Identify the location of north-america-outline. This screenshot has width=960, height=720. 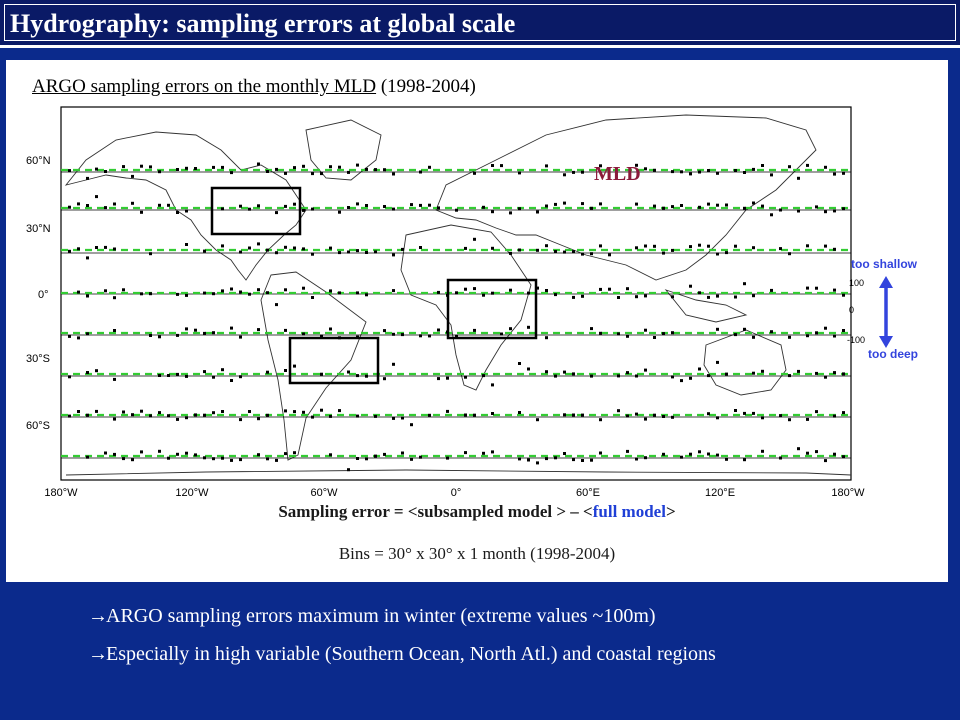
(185, 206).